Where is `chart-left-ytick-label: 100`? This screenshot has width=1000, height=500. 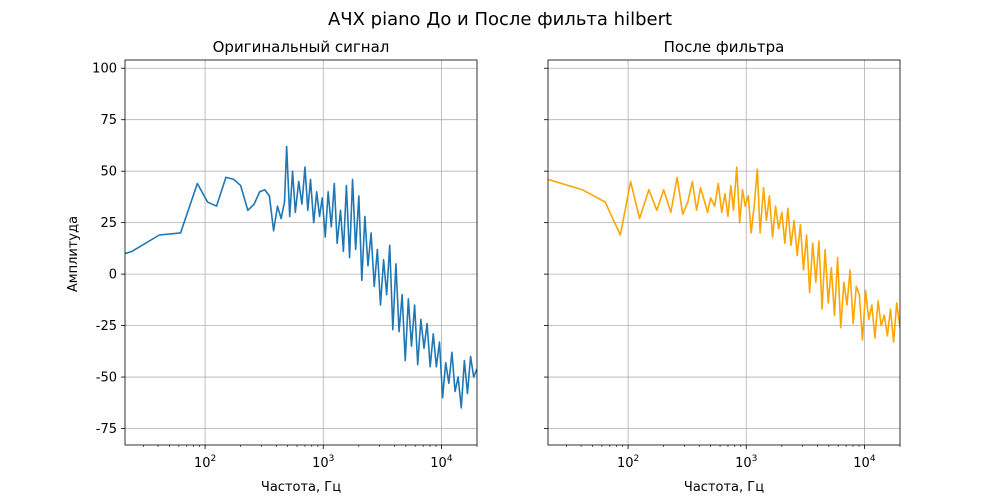
chart-left-ytick-label: 100 is located at coordinates (104, 69).